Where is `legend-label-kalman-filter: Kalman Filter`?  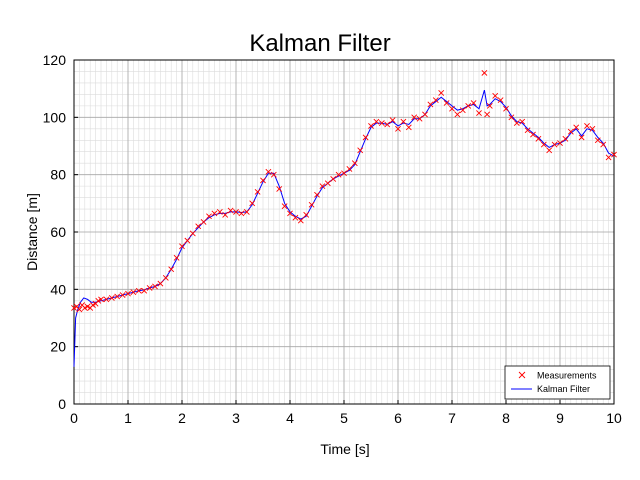 legend-label-kalman-filter: Kalman Filter is located at coordinates (563, 389).